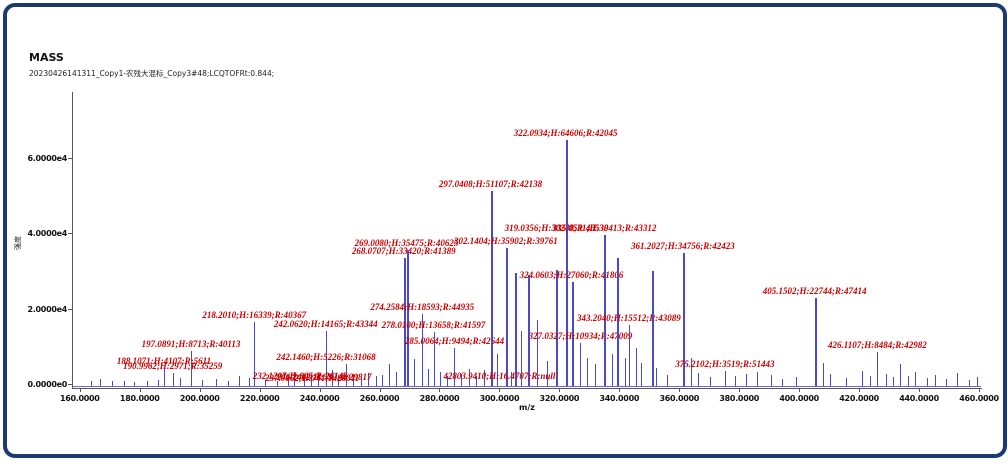 This screenshot has height=466, width=1008. I want to click on y-tick-label: 4.0000e4, so click(47, 233).